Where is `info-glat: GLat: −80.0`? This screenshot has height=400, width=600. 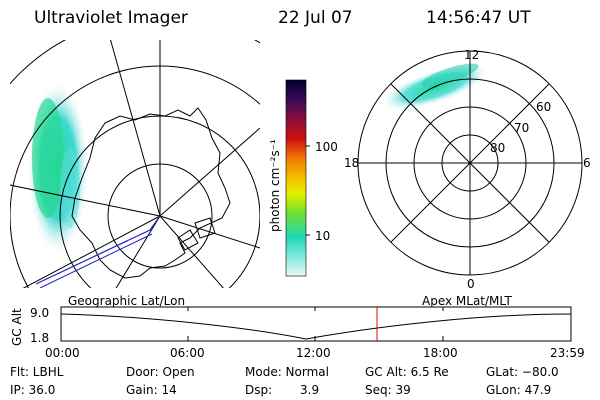
info-glat: GLat: −80.0 is located at coordinates (522, 372).